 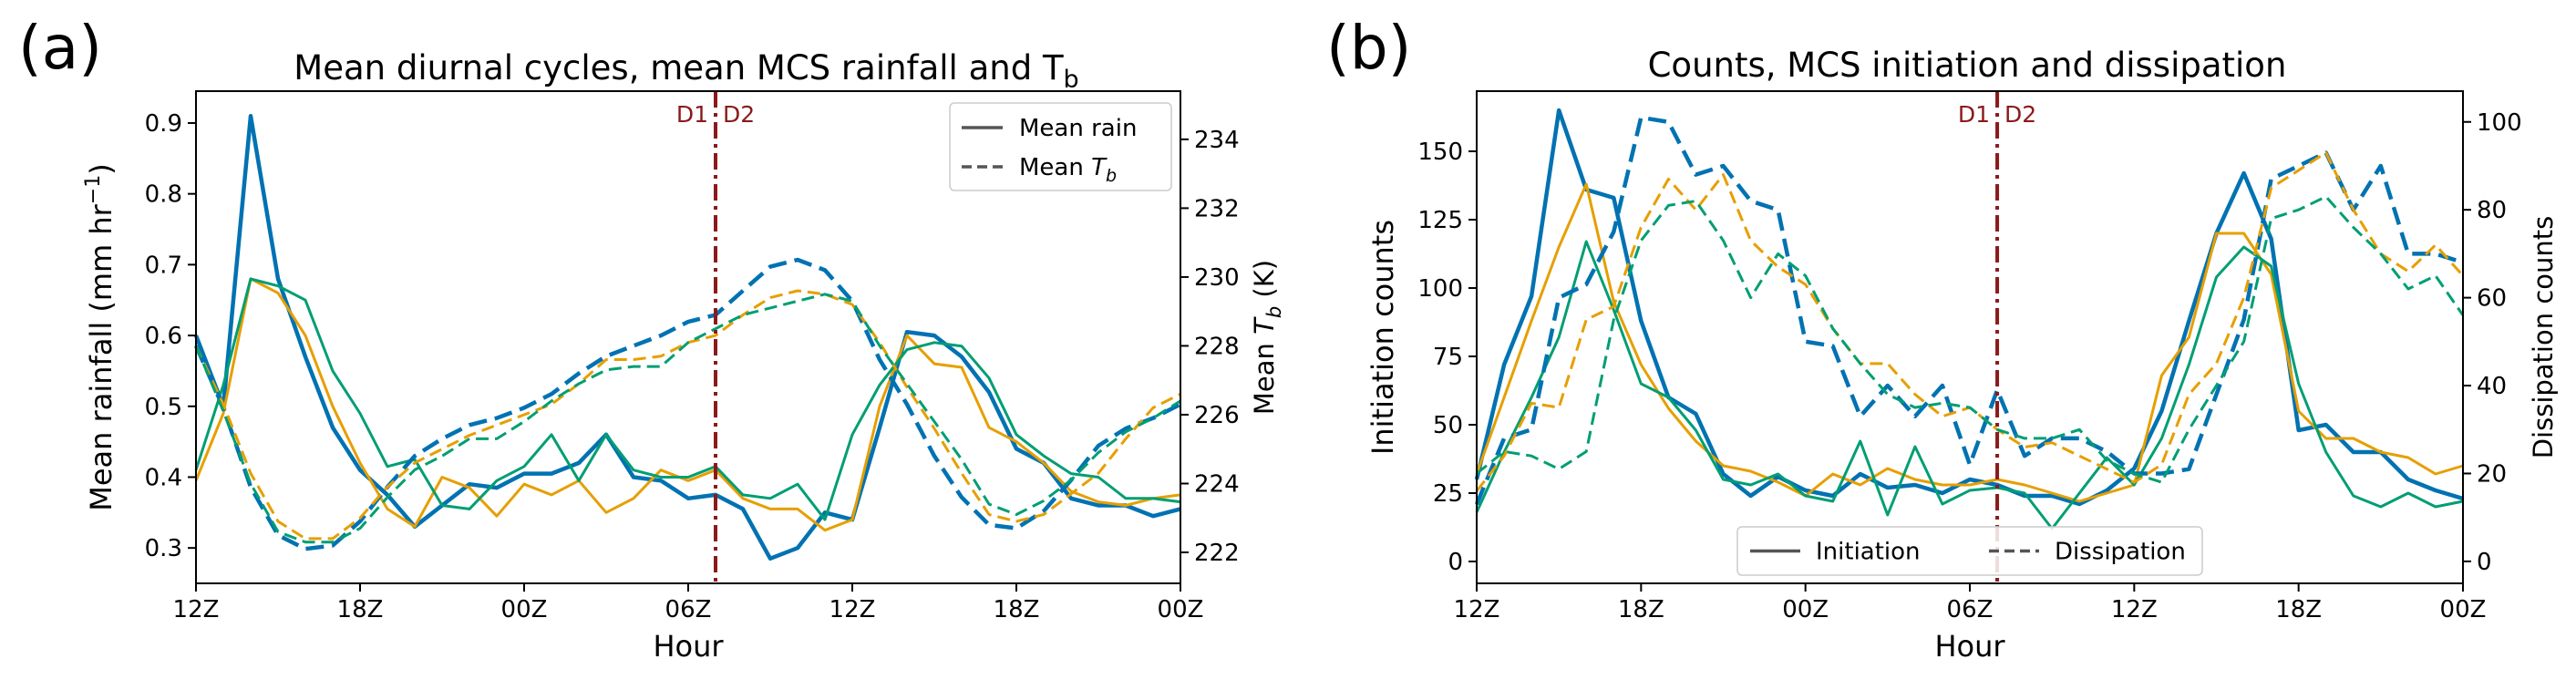 I want to click on y-tick-label: 0.3, so click(x=163, y=548).